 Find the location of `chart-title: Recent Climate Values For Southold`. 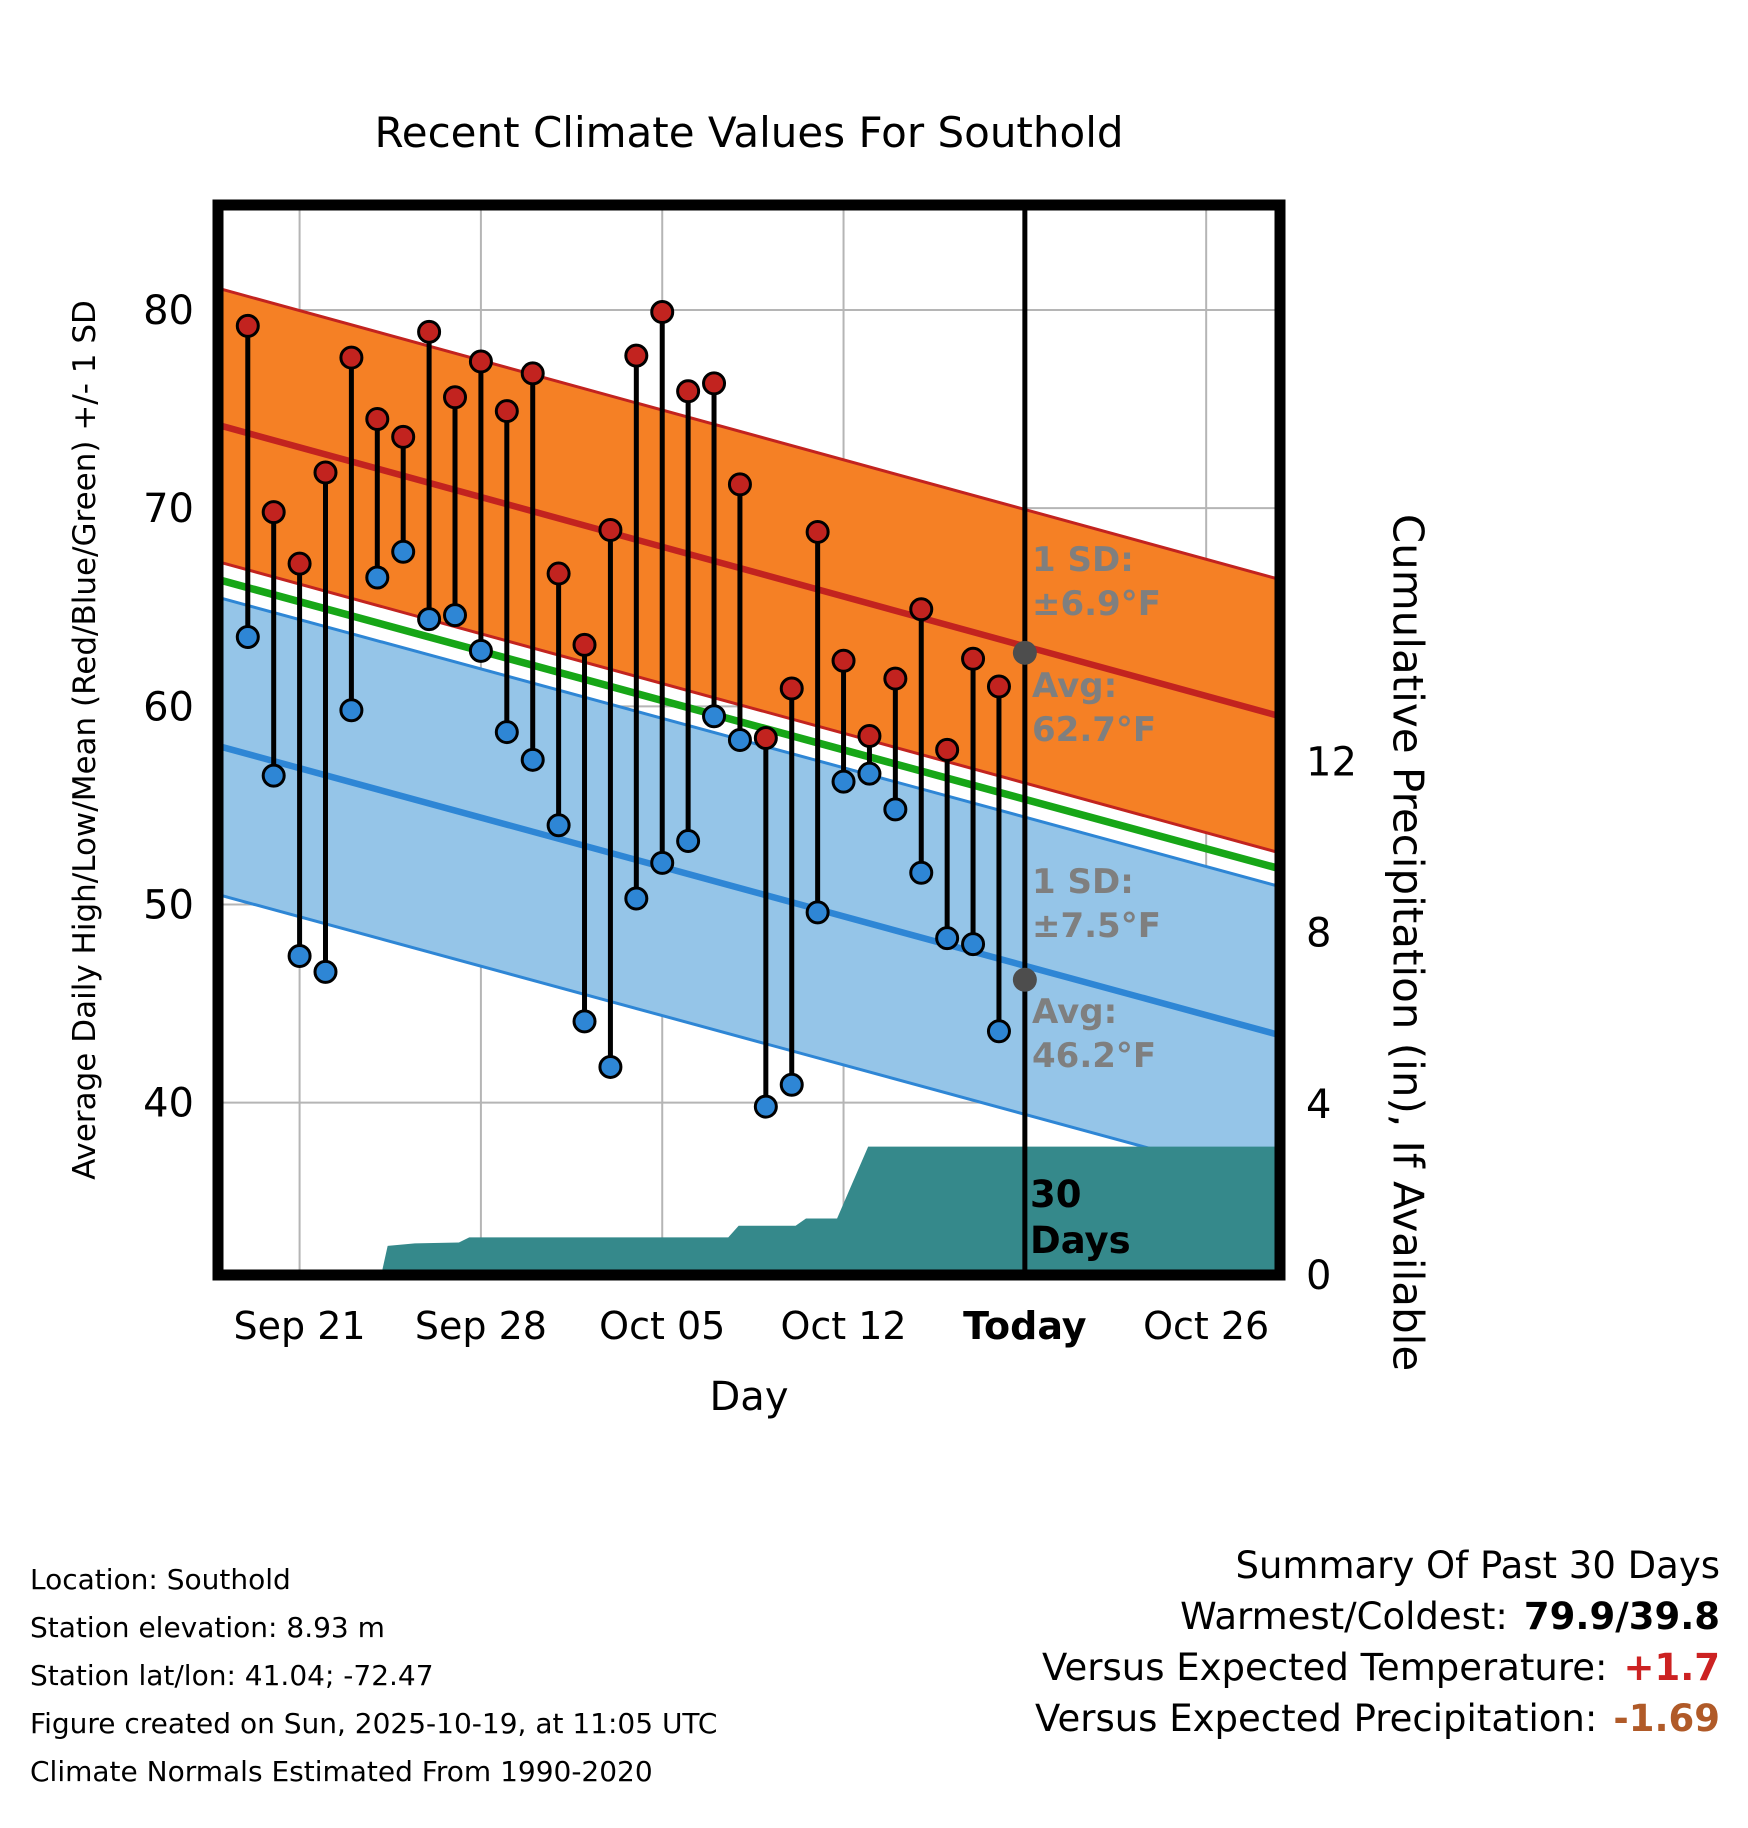

chart-title: Recent Climate Values For Southold is located at coordinates (749, 132).